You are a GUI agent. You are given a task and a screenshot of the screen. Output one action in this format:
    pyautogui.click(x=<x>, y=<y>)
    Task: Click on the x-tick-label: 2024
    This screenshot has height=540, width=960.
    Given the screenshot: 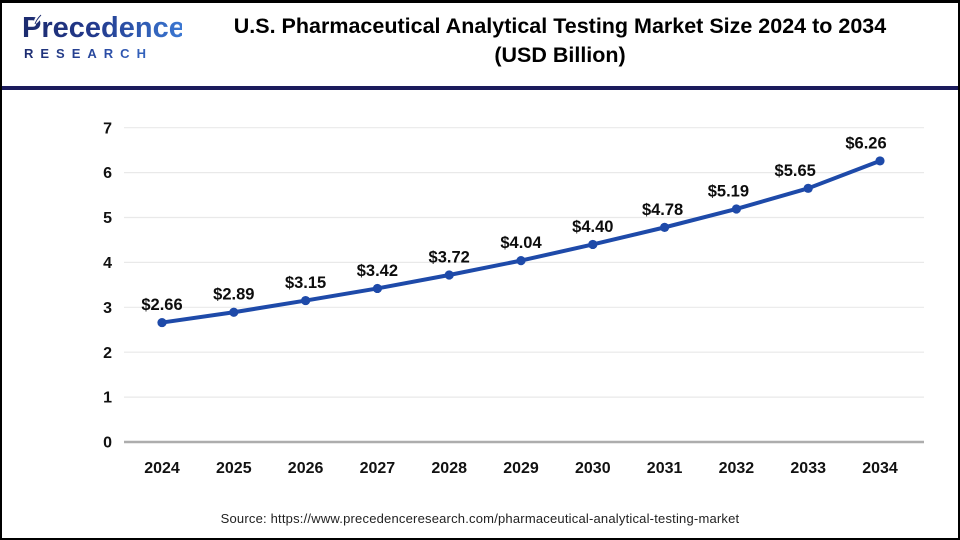 What is the action you would take?
    pyautogui.click(x=162, y=468)
    